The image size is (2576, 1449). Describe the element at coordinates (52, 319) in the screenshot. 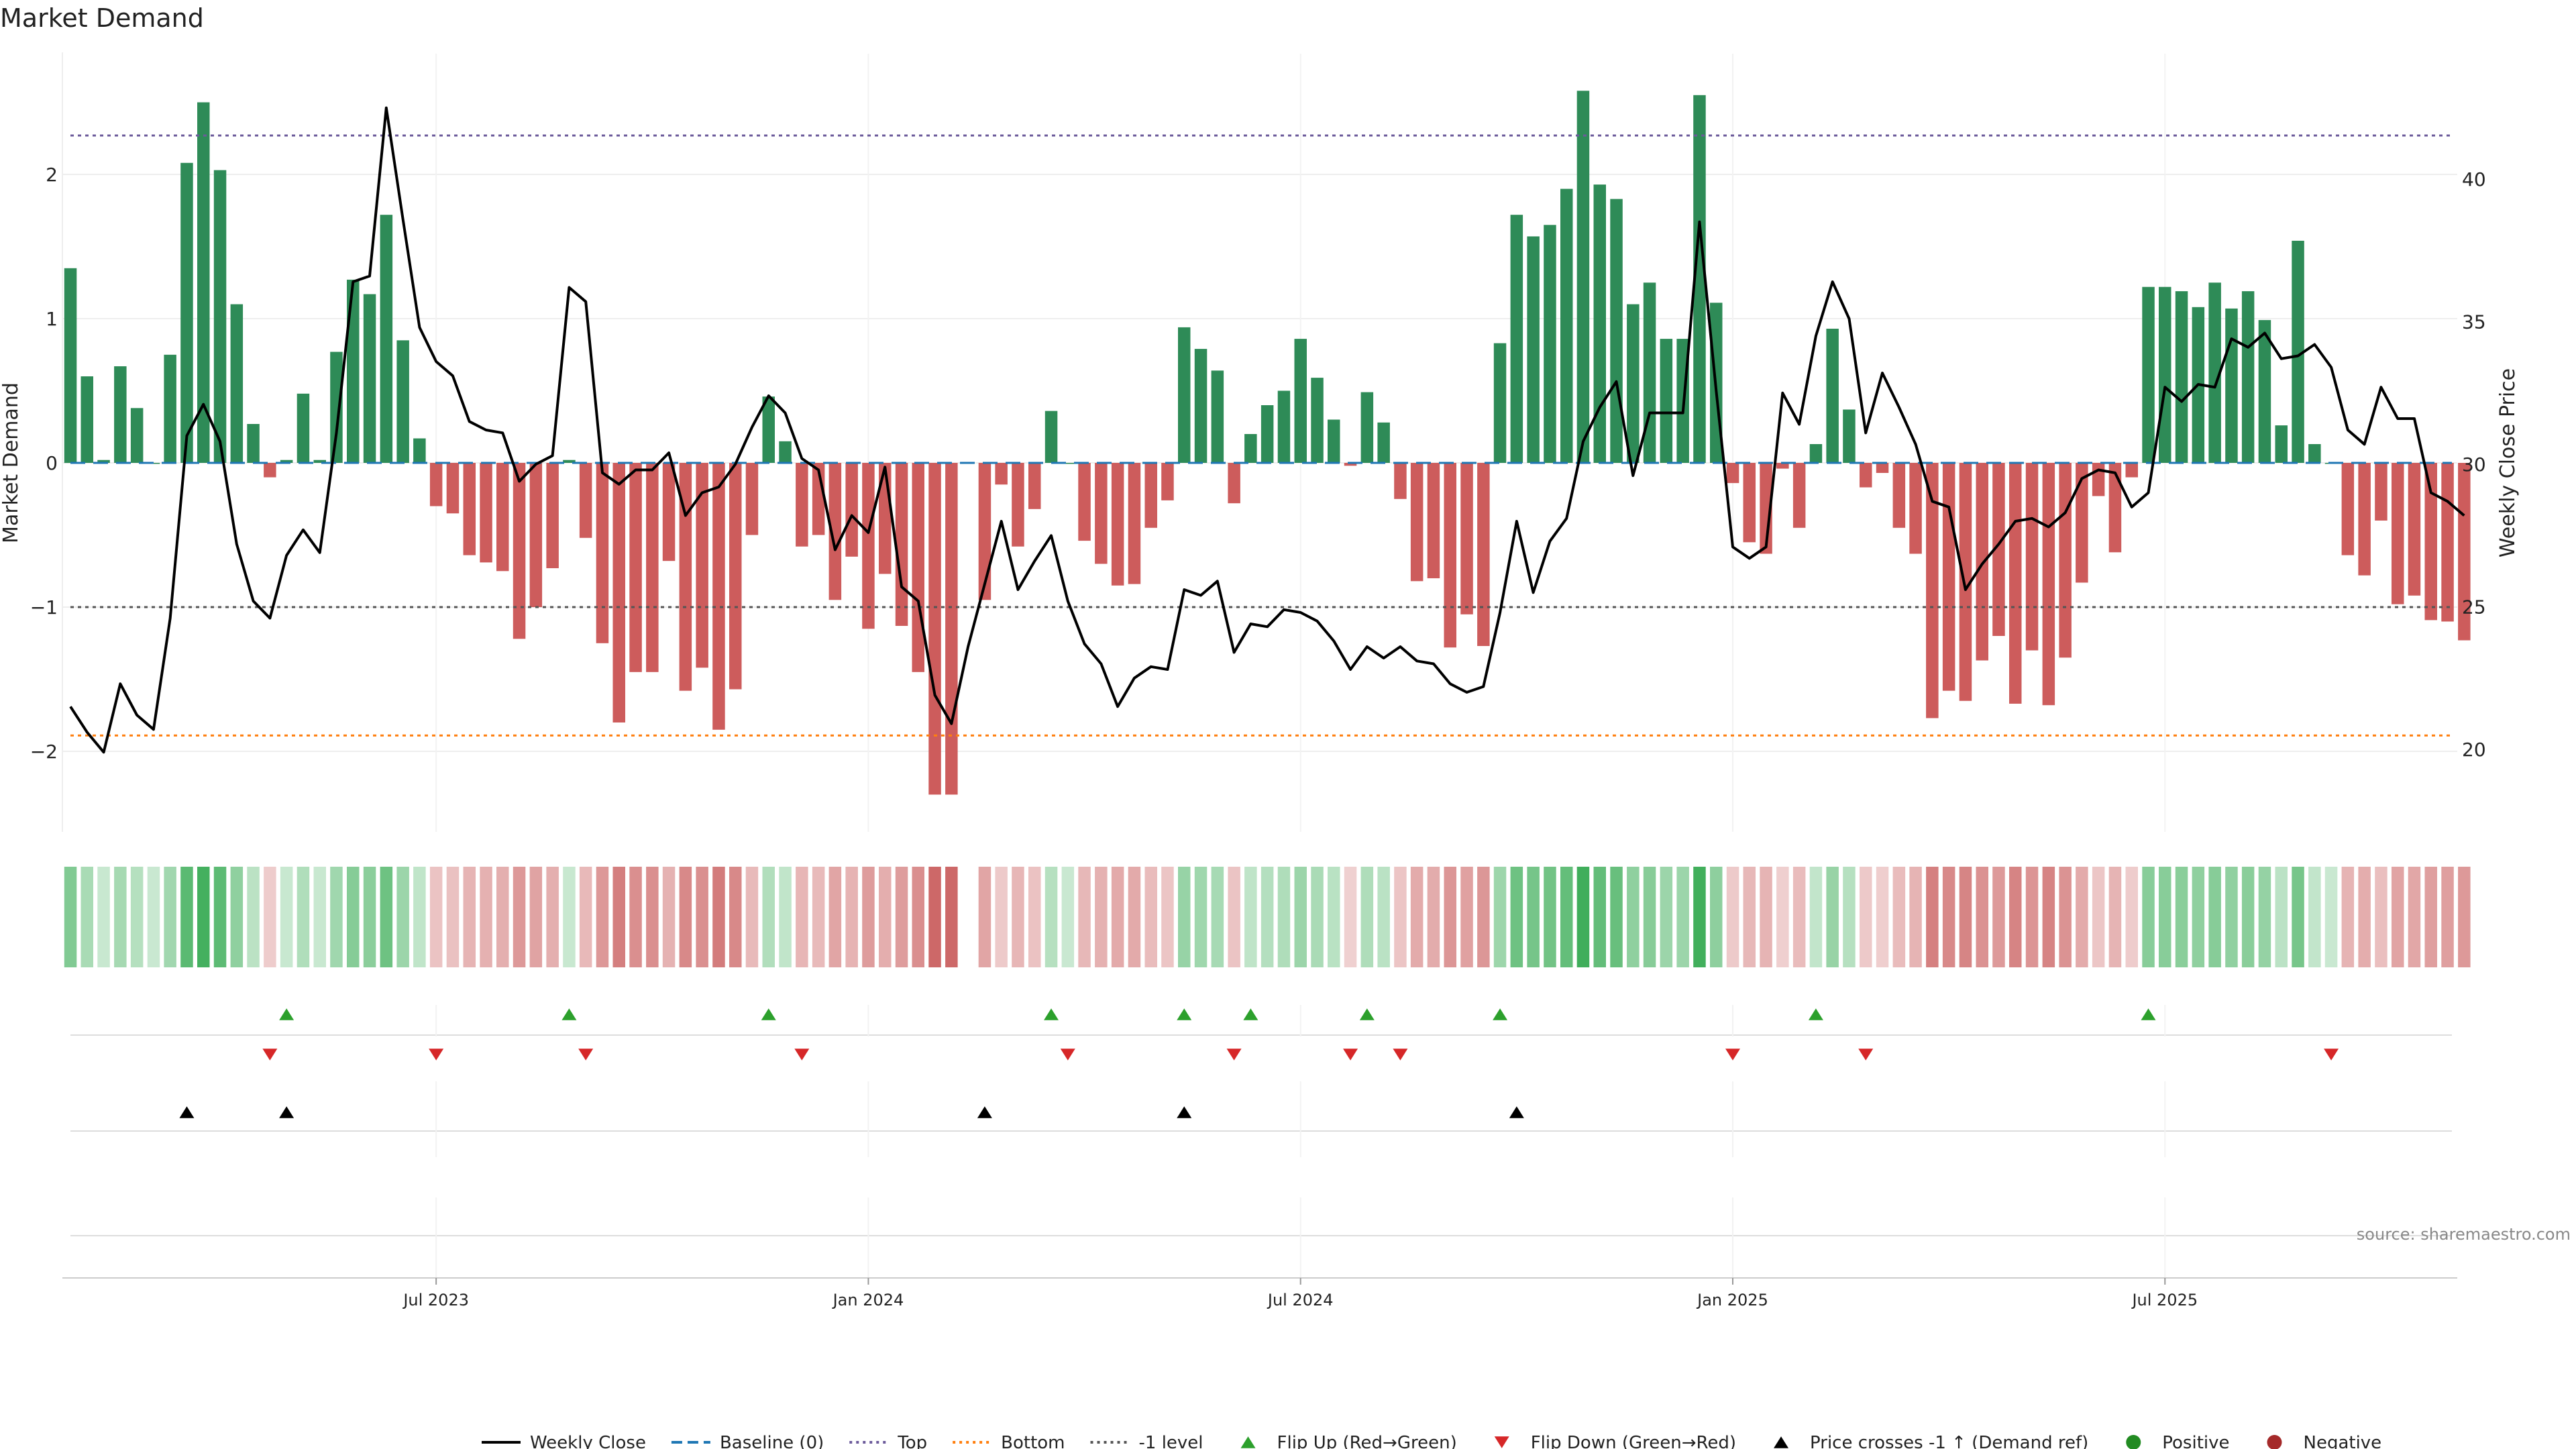

I see `y-left-tick-label: 1` at that location.